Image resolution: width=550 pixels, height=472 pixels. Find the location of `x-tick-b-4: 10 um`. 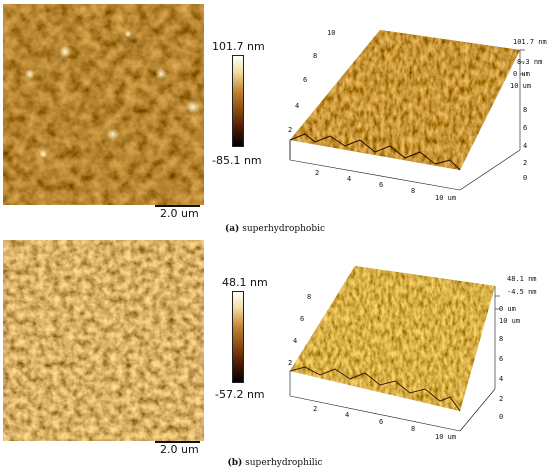

x-tick-b-4: 10 um is located at coordinates (445, 437).